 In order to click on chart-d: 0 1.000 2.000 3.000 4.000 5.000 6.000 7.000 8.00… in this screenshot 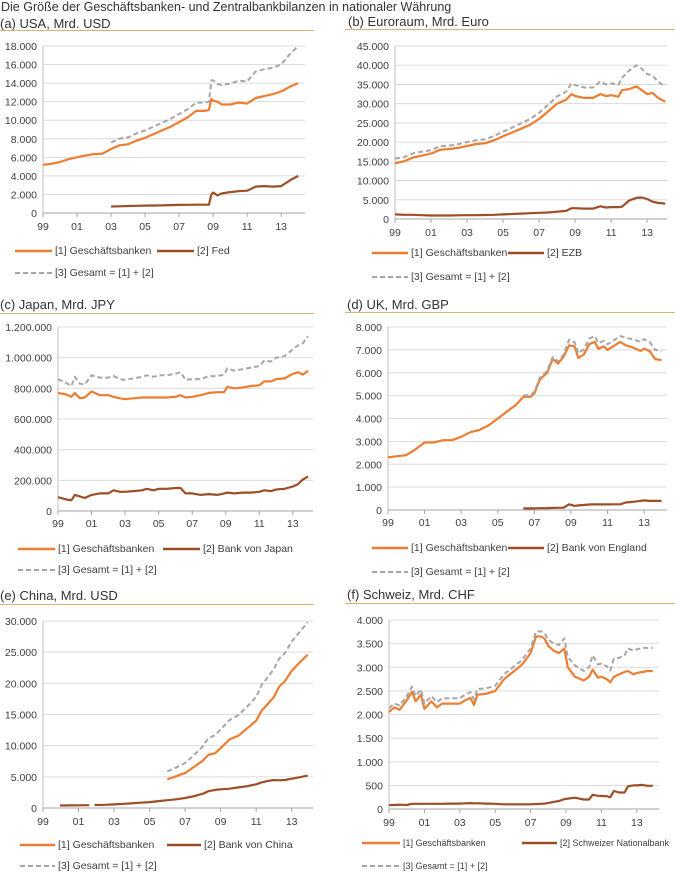, I will do `click(511, 425)`.